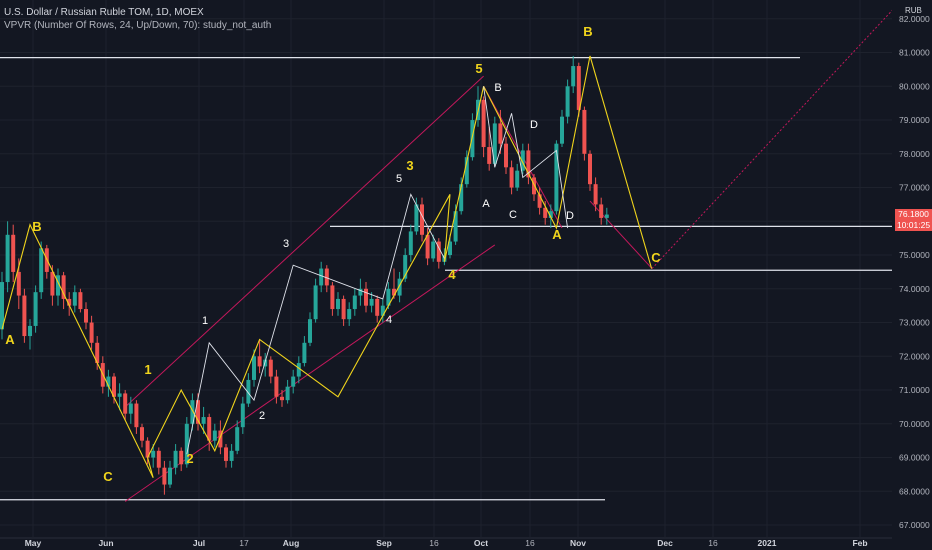  I want to click on time-tick-label: Nov, so click(578, 543).